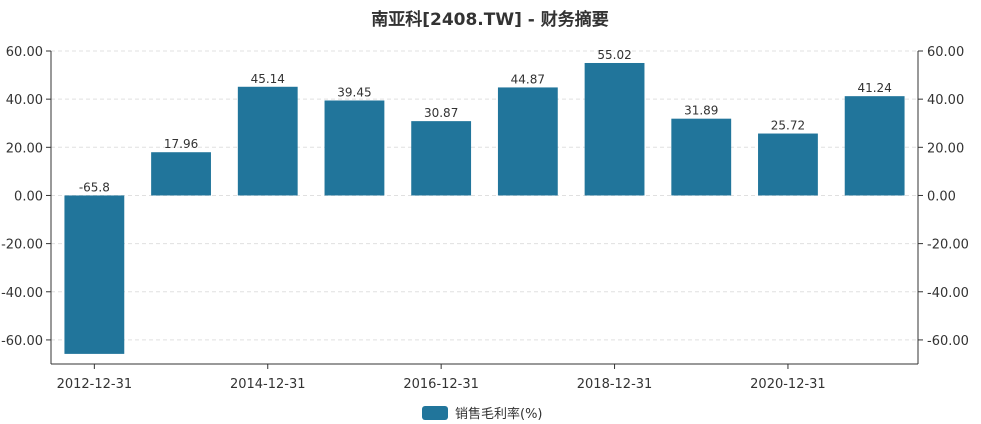  What do you see at coordinates (95, 384) in the screenshot?
I see `x-tick-label: 2012-12-31` at bounding box center [95, 384].